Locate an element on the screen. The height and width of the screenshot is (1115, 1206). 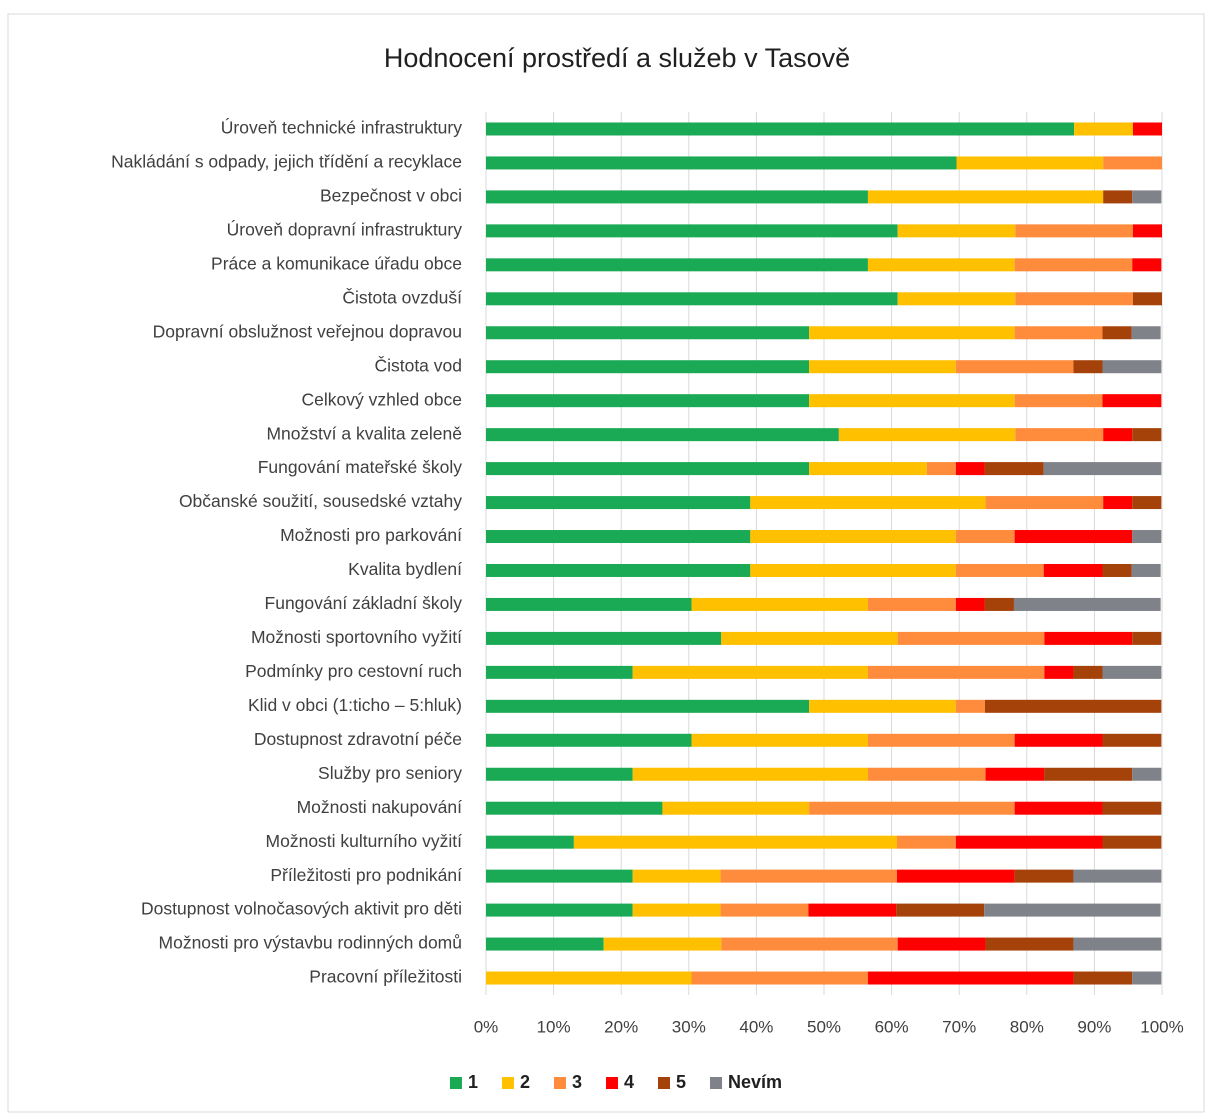
y-tick-label: Možnosti pro výstavbu rodinných domů is located at coordinates (310, 943).